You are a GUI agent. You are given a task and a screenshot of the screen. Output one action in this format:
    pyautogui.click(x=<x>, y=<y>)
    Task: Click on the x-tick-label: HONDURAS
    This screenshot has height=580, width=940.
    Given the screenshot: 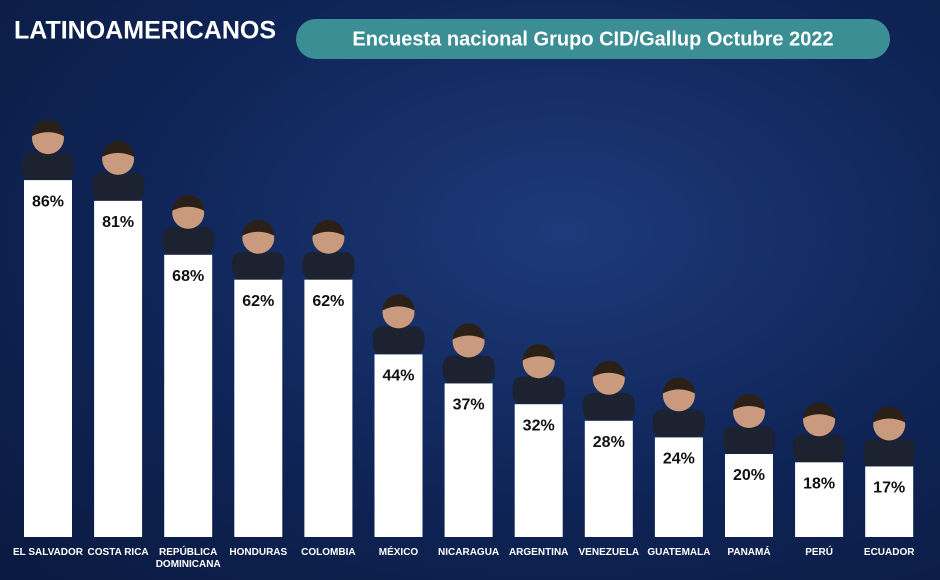 What is the action you would take?
    pyautogui.click(x=258, y=552)
    